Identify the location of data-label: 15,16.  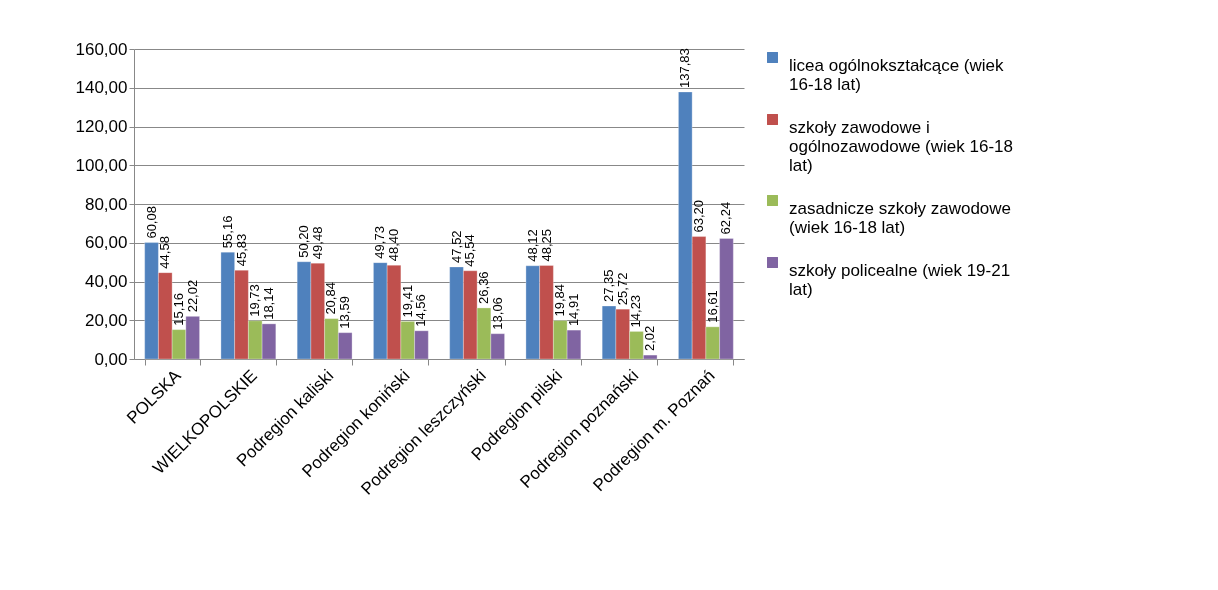
(178, 309).